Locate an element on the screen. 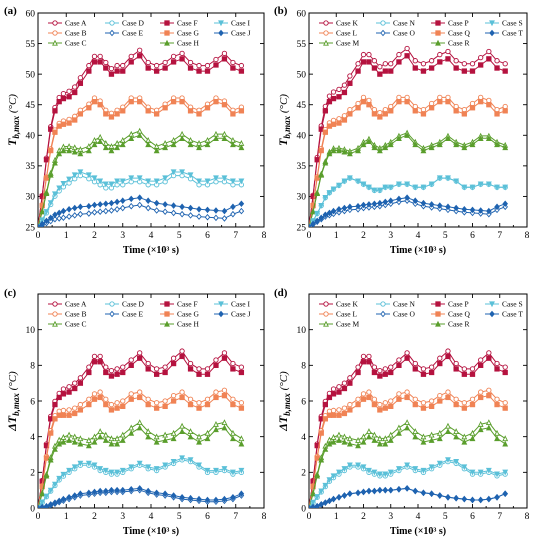 The height and width of the screenshot is (550, 534). x-tick-label: 1 is located at coordinates (336, 236).